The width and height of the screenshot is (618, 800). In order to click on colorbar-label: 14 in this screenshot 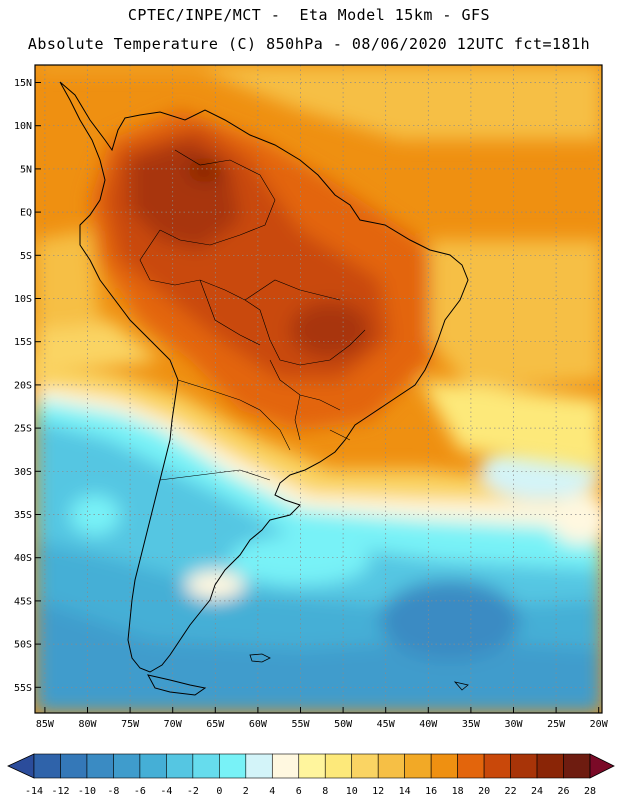, I will do `click(405, 791)`.